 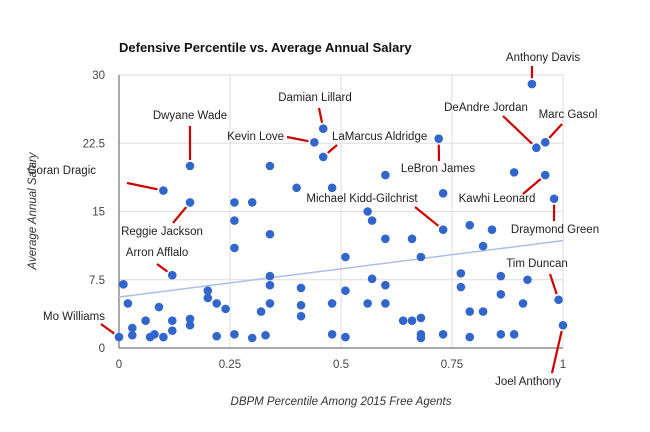 What do you see at coordinates (98, 213) in the screenshot?
I see `y-tick-label: 15` at bounding box center [98, 213].